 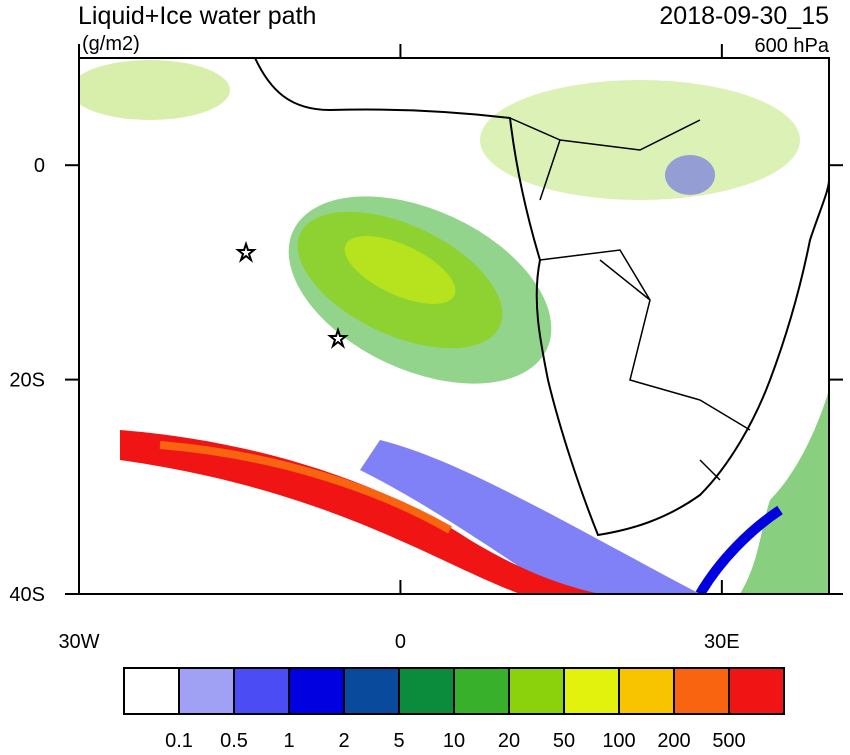 I want to click on colorbar-label: 5, so click(x=398, y=740).